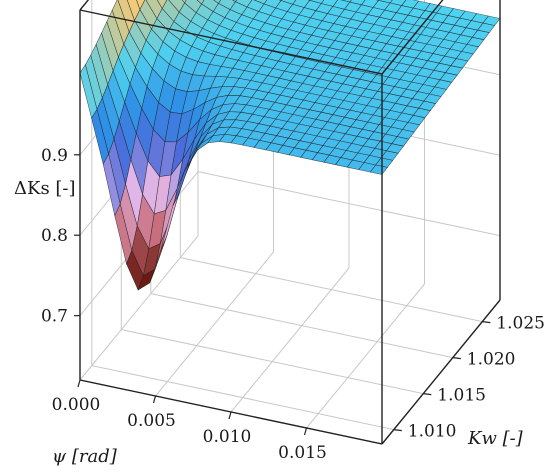  Describe the element at coordinates (461, 396) in the screenshot. I see `y-tick-label: 1.015` at that location.